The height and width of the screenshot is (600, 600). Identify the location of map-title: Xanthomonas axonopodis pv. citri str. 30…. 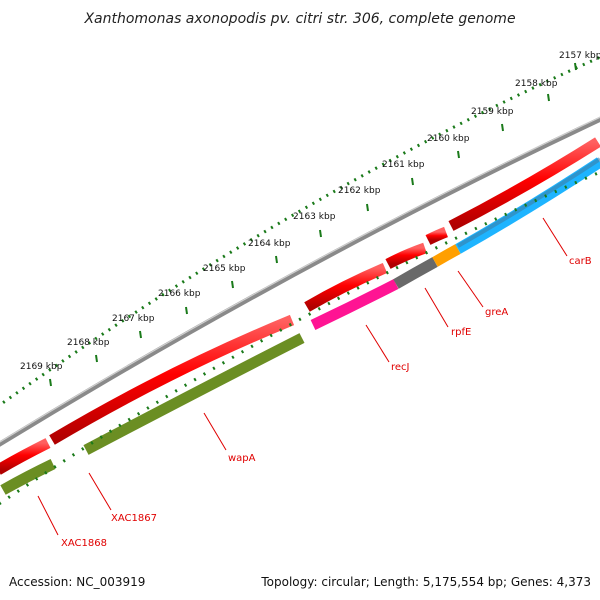
(299, 19).